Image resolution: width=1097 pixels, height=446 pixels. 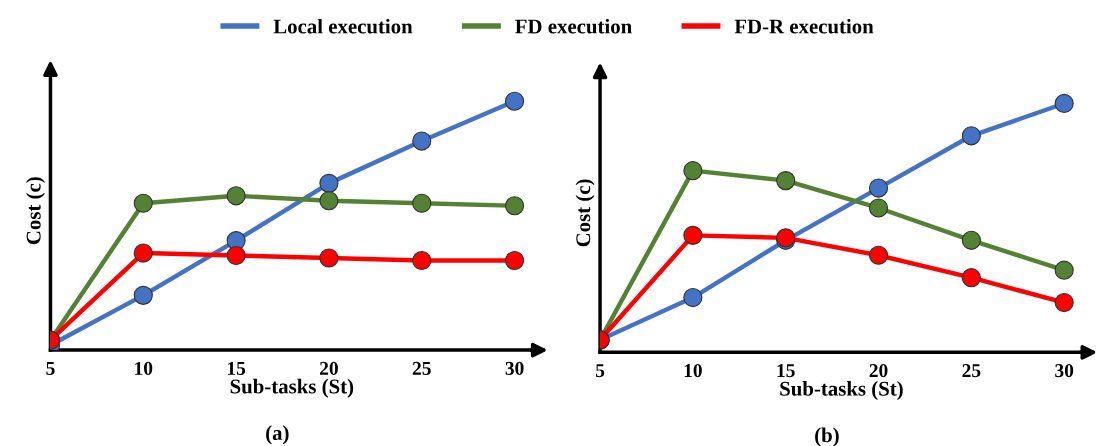 What do you see at coordinates (804, 26) in the screenshot?
I see `legend-label: FD-R execution` at bounding box center [804, 26].